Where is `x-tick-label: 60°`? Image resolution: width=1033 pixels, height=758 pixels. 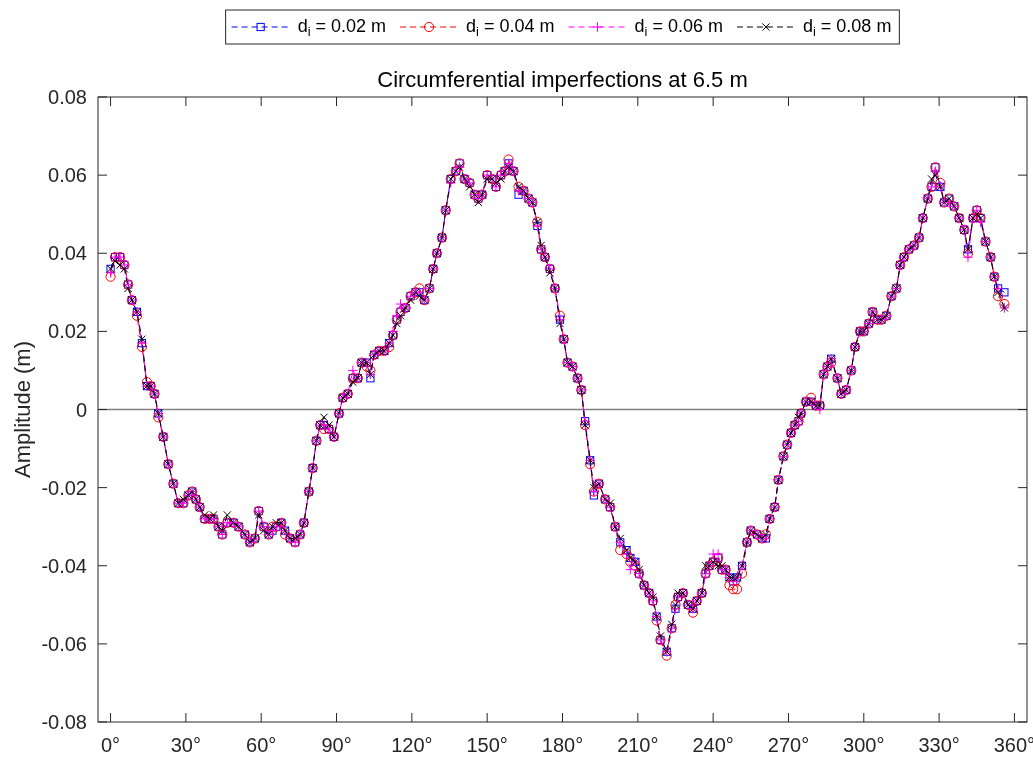 x-tick-label: 60° is located at coordinates (261, 745).